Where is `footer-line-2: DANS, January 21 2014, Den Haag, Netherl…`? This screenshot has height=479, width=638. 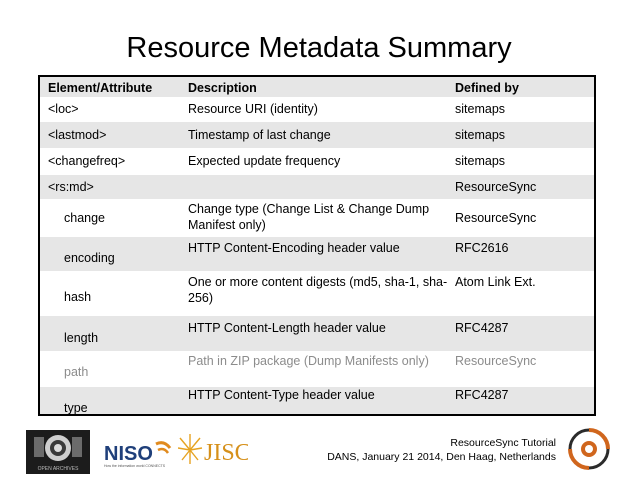
footer-line-2: DANS, January 21 2014, Den Haag, Netherl… is located at coordinates (441, 457).